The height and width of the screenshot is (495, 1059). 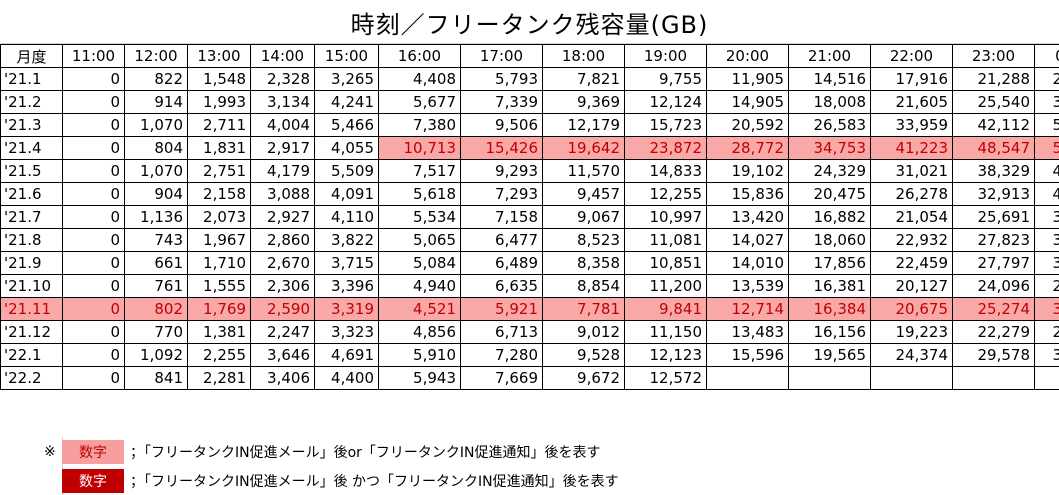 What do you see at coordinates (993, 263) in the screenshot?
I see `table-cell: 27,797` at bounding box center [993, 263].